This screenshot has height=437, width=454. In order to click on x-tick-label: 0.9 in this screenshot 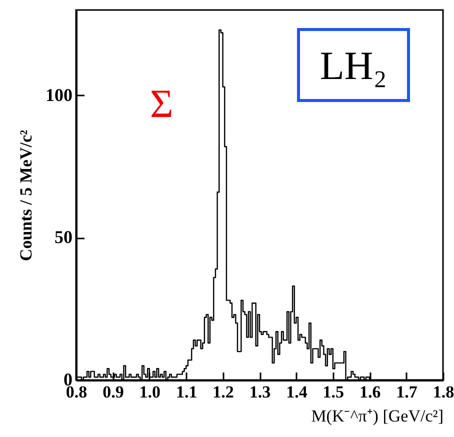, I will do `click(113, 392)`.